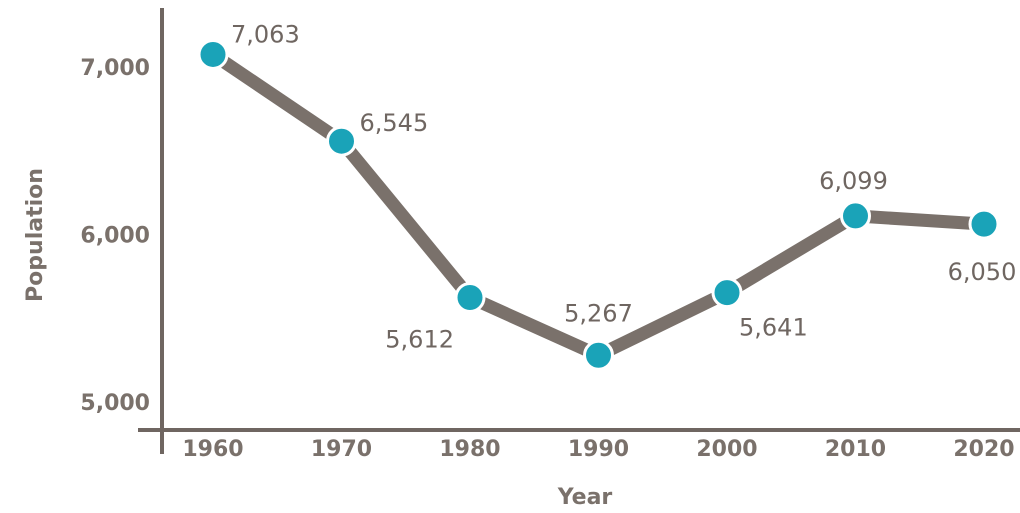 The image size is (1020, 513). Describe the element at coordinates (265, 34) in the screenshot. I see `data-label: 7,063` at that location.